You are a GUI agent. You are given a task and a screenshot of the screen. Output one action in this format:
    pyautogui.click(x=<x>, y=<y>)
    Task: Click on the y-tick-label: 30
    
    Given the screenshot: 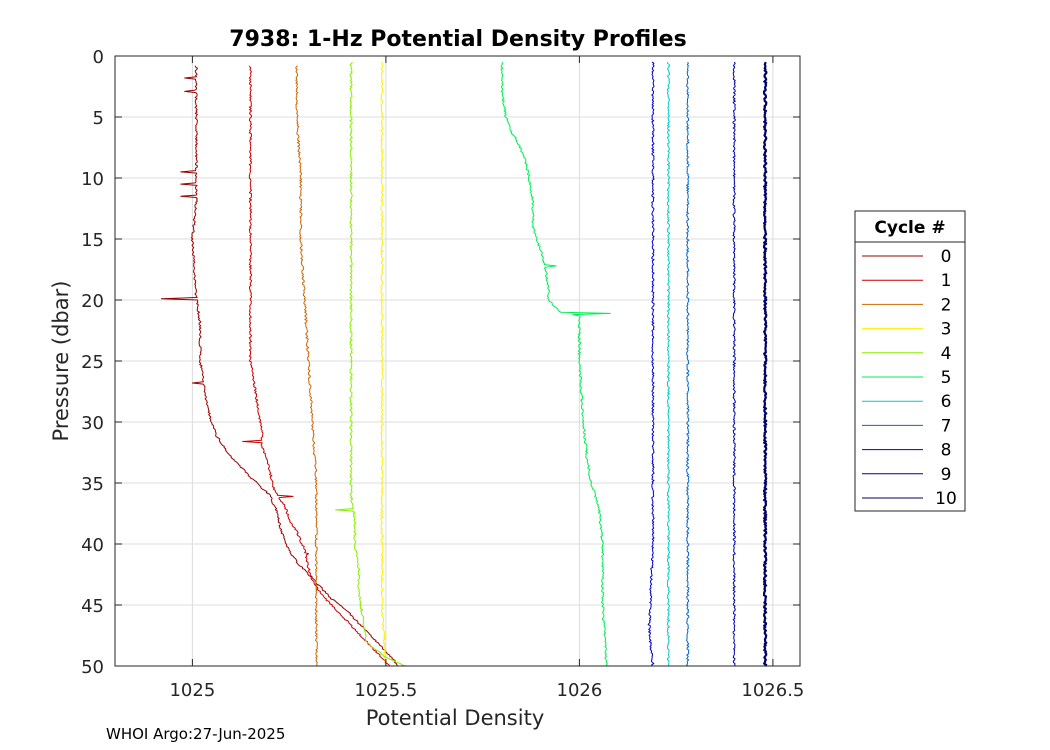 What is the action you would take?
    pyautogui.click(x=92, y=423)
    